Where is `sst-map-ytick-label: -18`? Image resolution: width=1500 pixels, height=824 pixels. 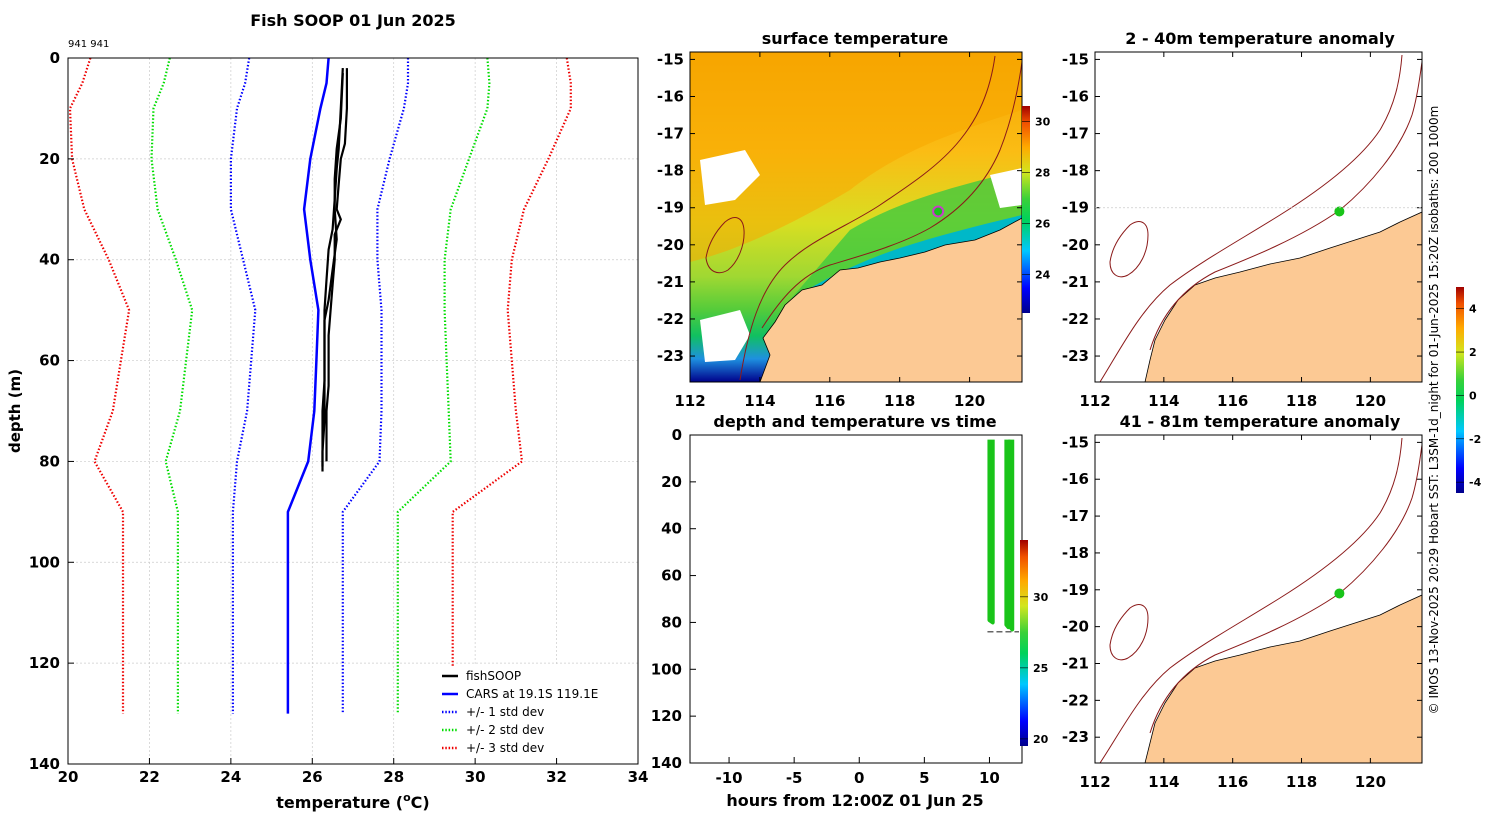
sst-map-ytick-label: -18 is located at coordinates (670, 171).